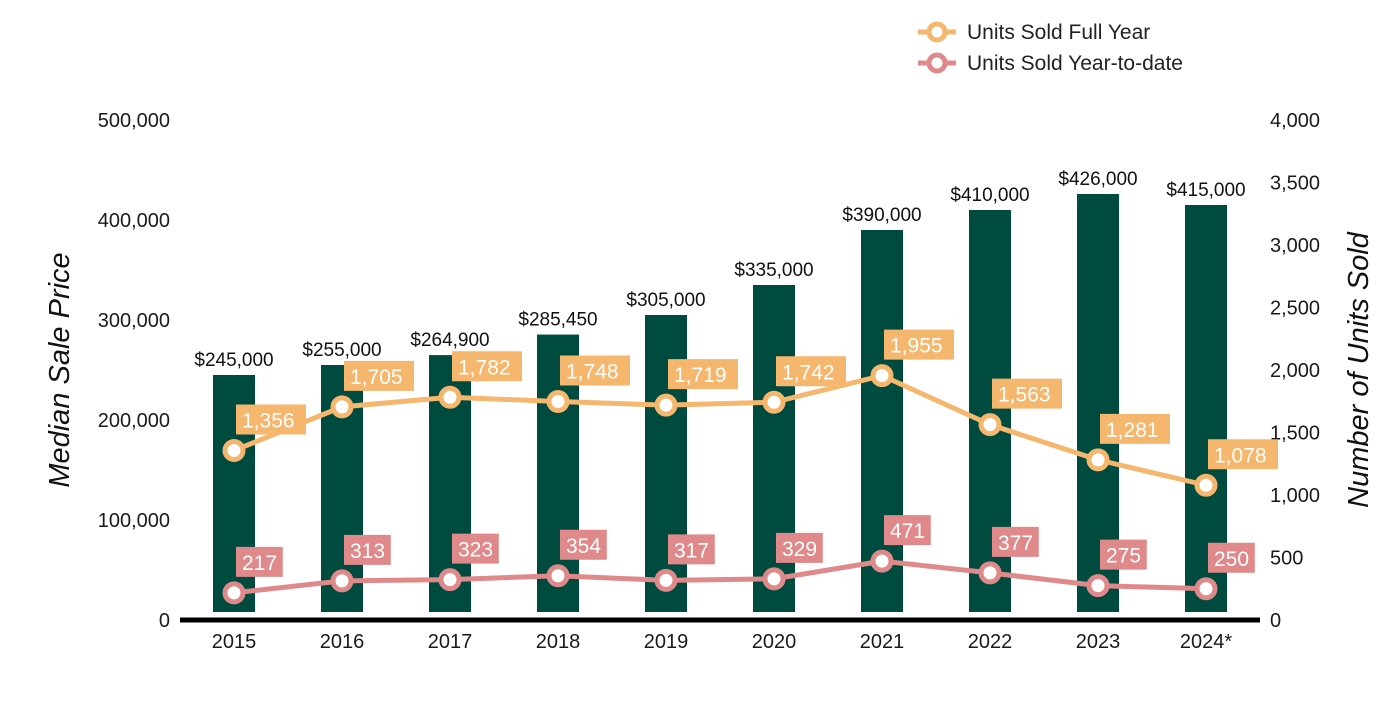 Image resolution: width=1400 pixels, height=705 pixels. I want to click on point-label-series-1-2015: 1,356, so click(268, 421).